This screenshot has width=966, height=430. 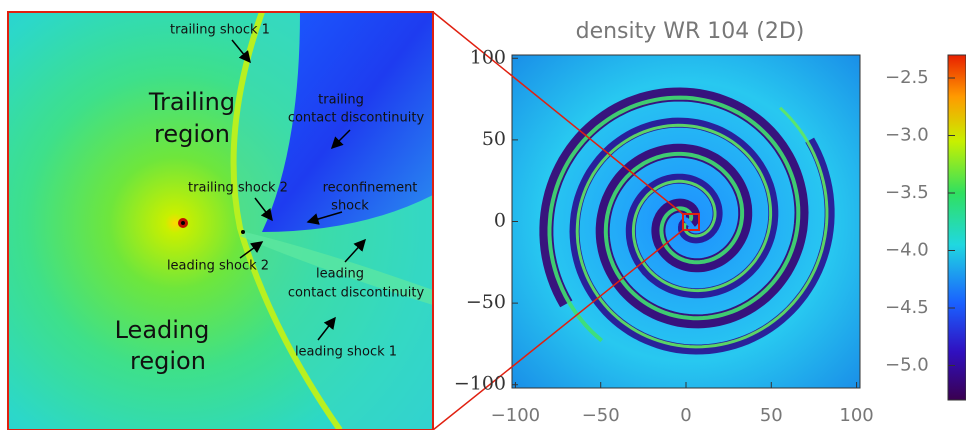 What do you see at coordinates (856, 415) in the screenshot?
I see `x-tick-label: 100` at bounding box center [856, 415].